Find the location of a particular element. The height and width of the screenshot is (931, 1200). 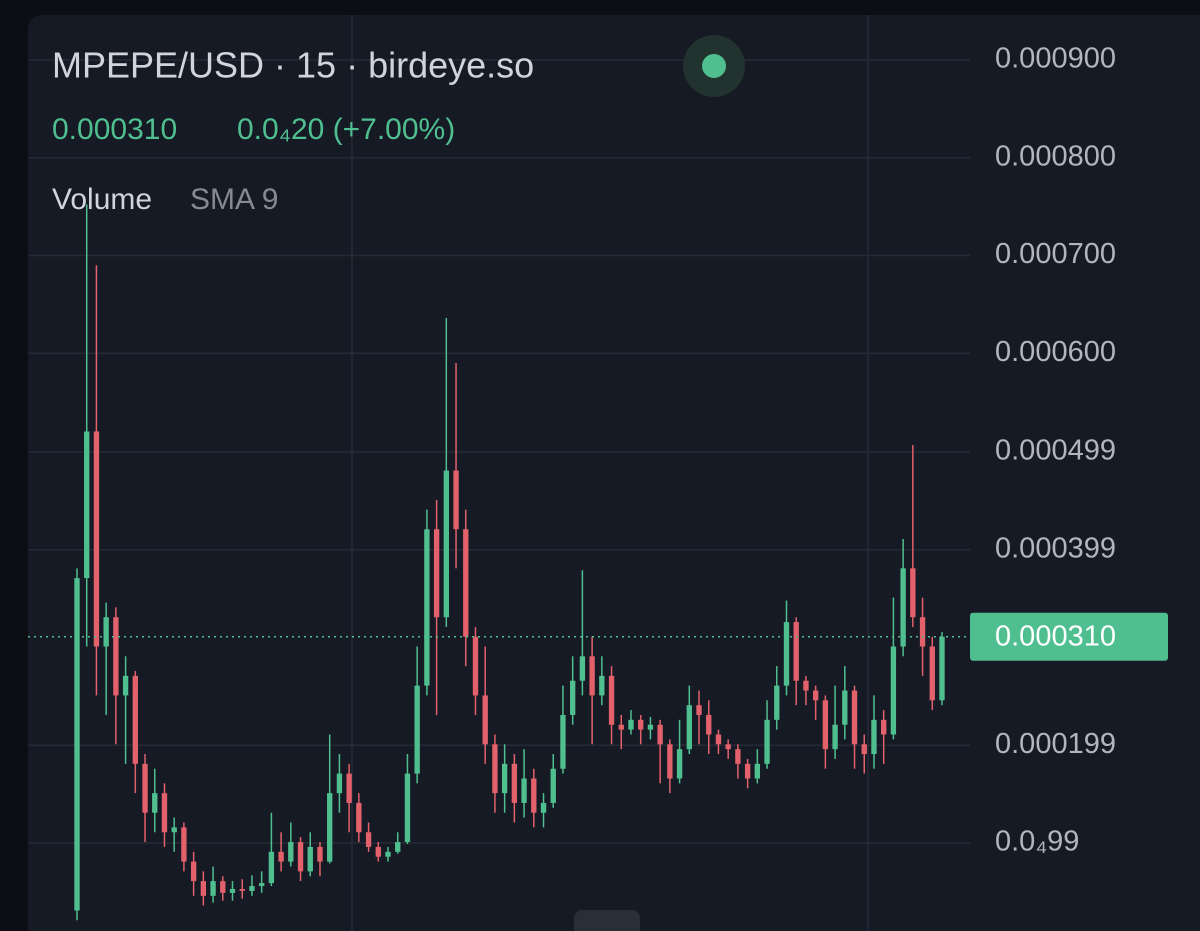

indicator-setting: SMA 9 is located at coordinates (234, 199).